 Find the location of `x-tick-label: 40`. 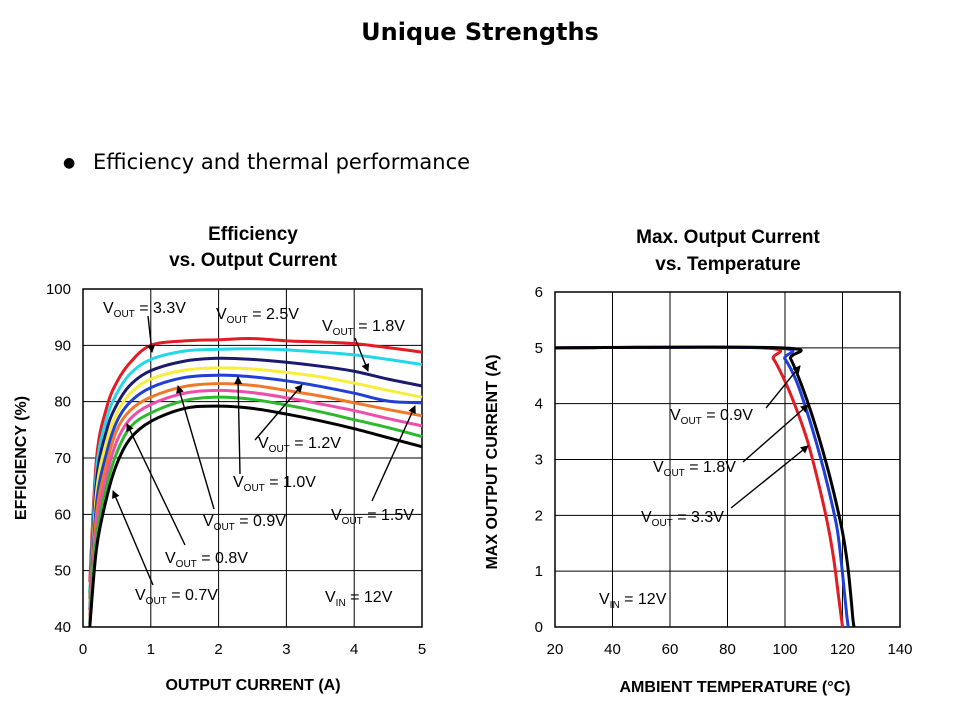

x-tick-label: 40 is located at coordinates (612, 649).